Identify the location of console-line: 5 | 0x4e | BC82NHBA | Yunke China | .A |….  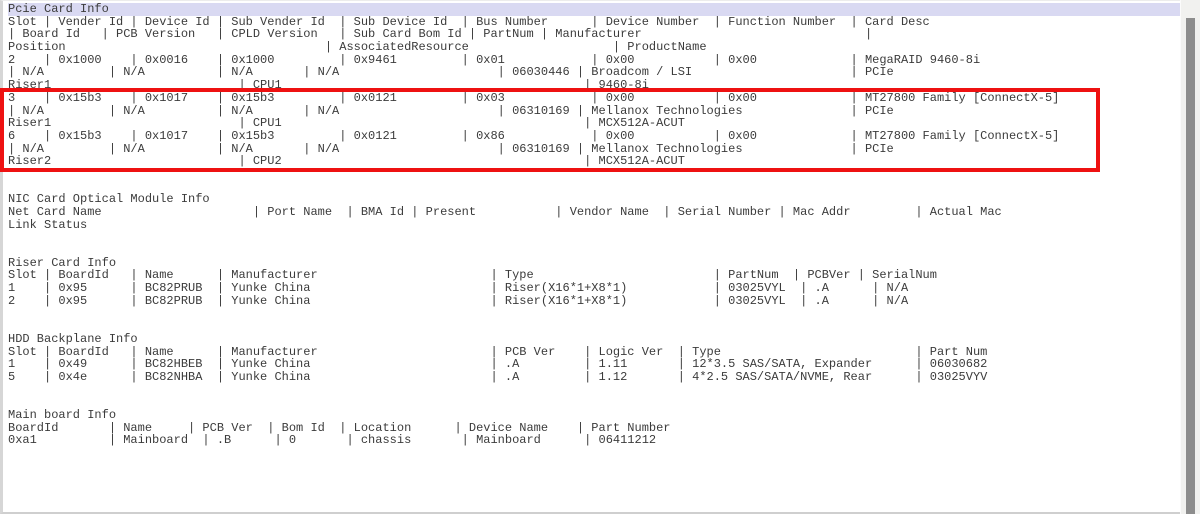
(498, 376).